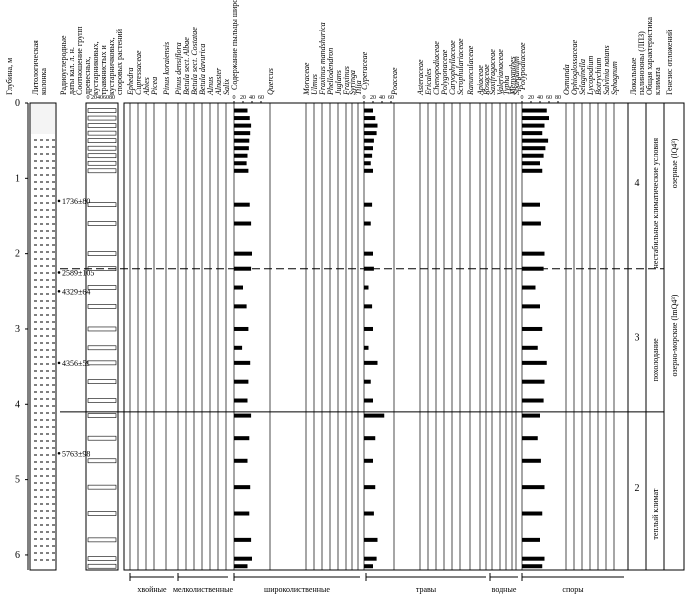 This screenshot has width=689, height=600. I want to click on zone-label: 2, so click(637, 488).